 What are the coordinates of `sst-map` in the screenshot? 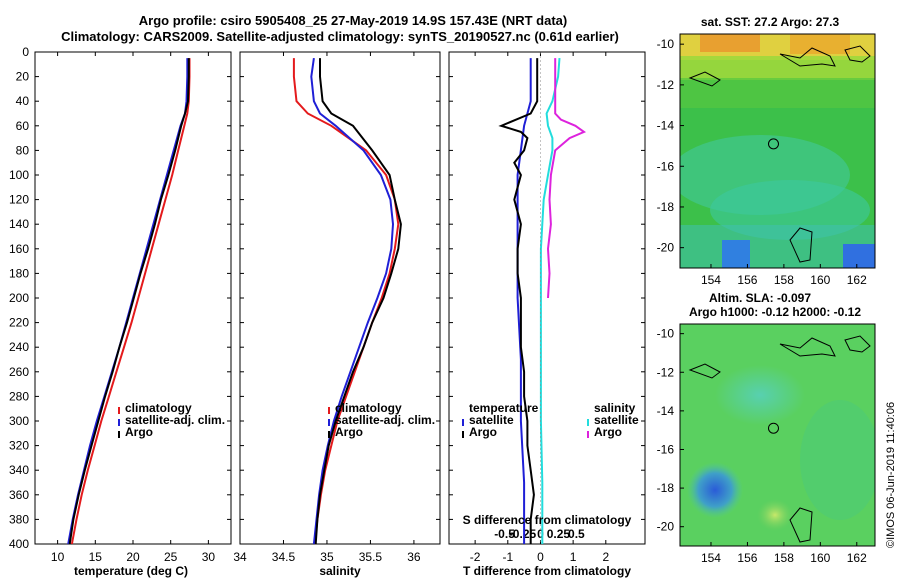 It's located at (777, 151).